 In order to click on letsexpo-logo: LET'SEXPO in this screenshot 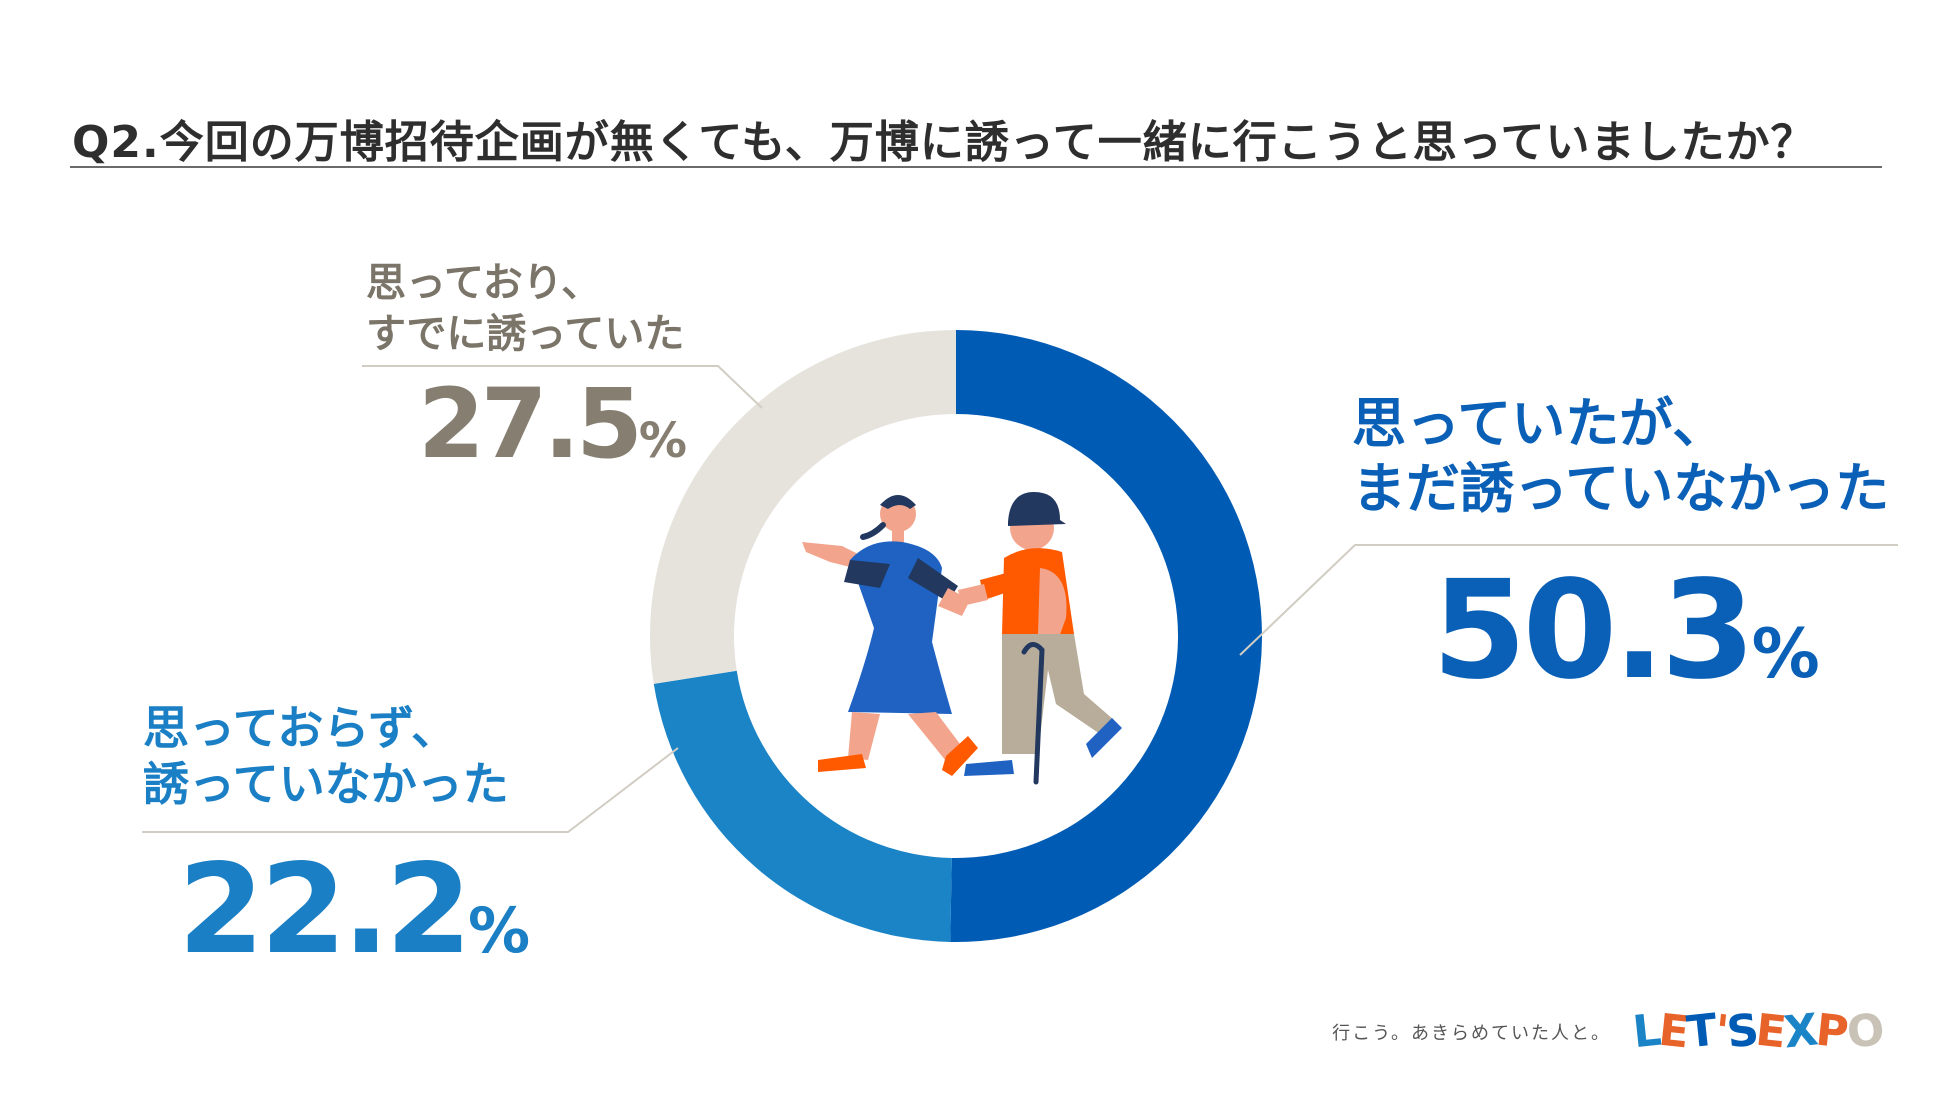, I will do `click(1757, 1031)`.